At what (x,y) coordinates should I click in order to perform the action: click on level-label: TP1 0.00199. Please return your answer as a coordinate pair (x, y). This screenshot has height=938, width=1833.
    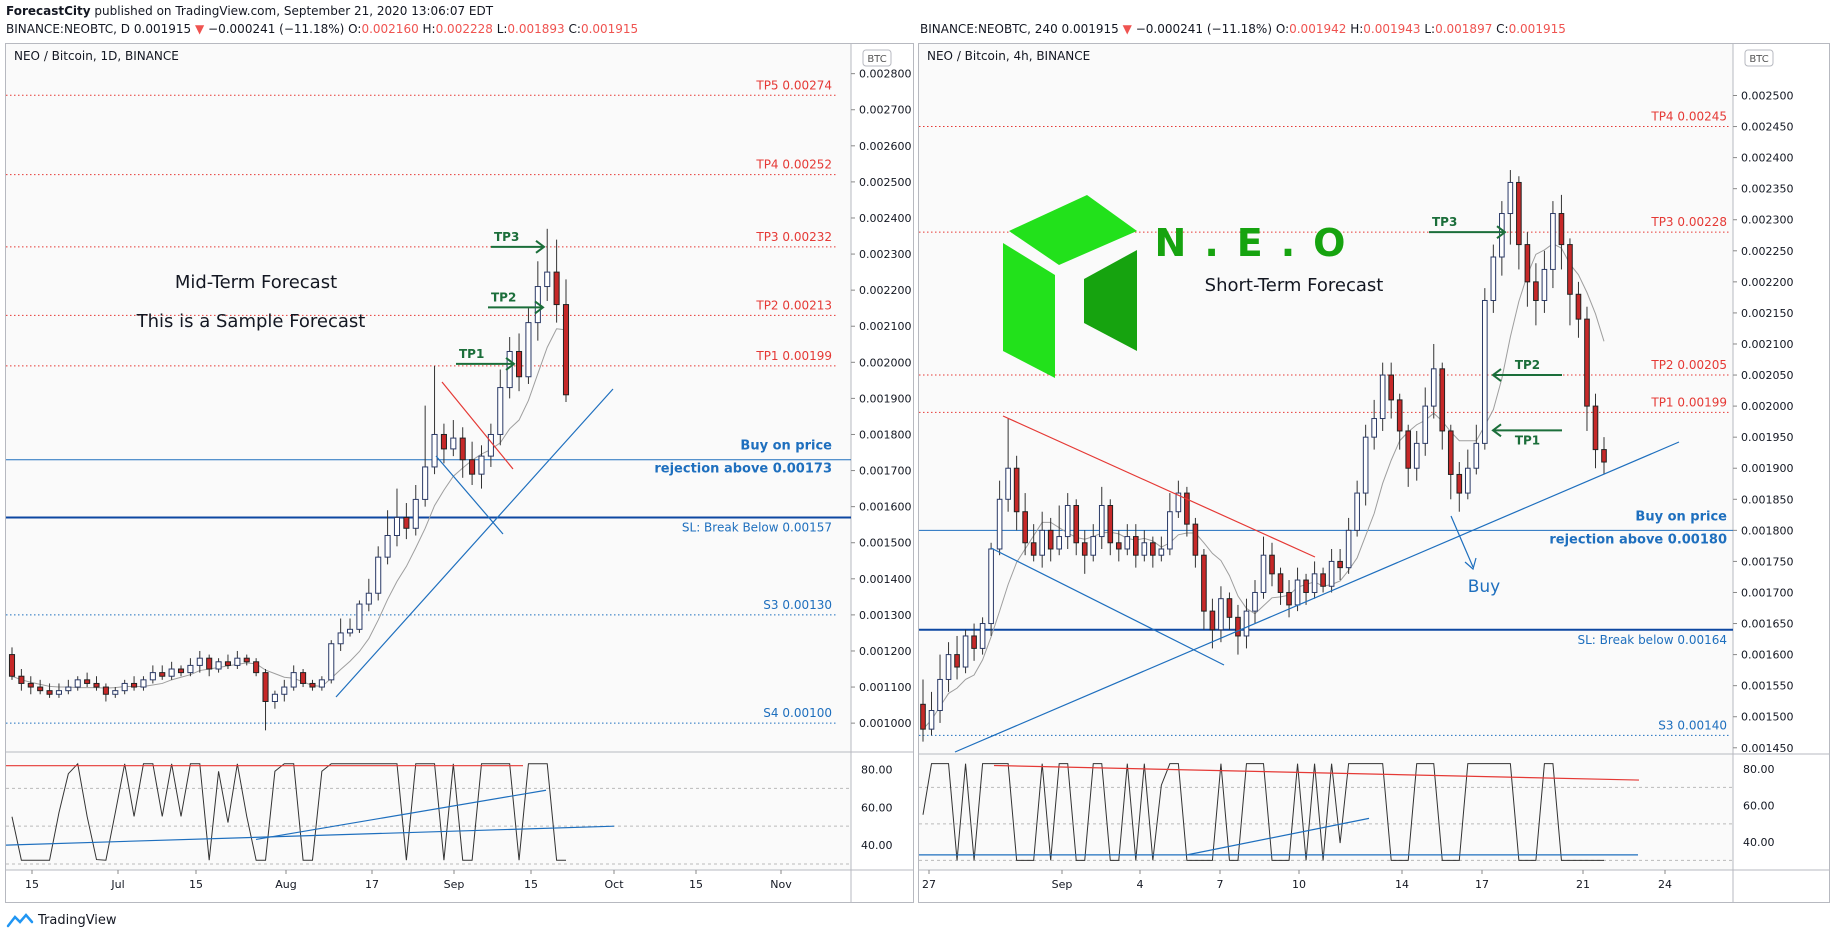
    Looking at the image, I should click on (1688, 402).